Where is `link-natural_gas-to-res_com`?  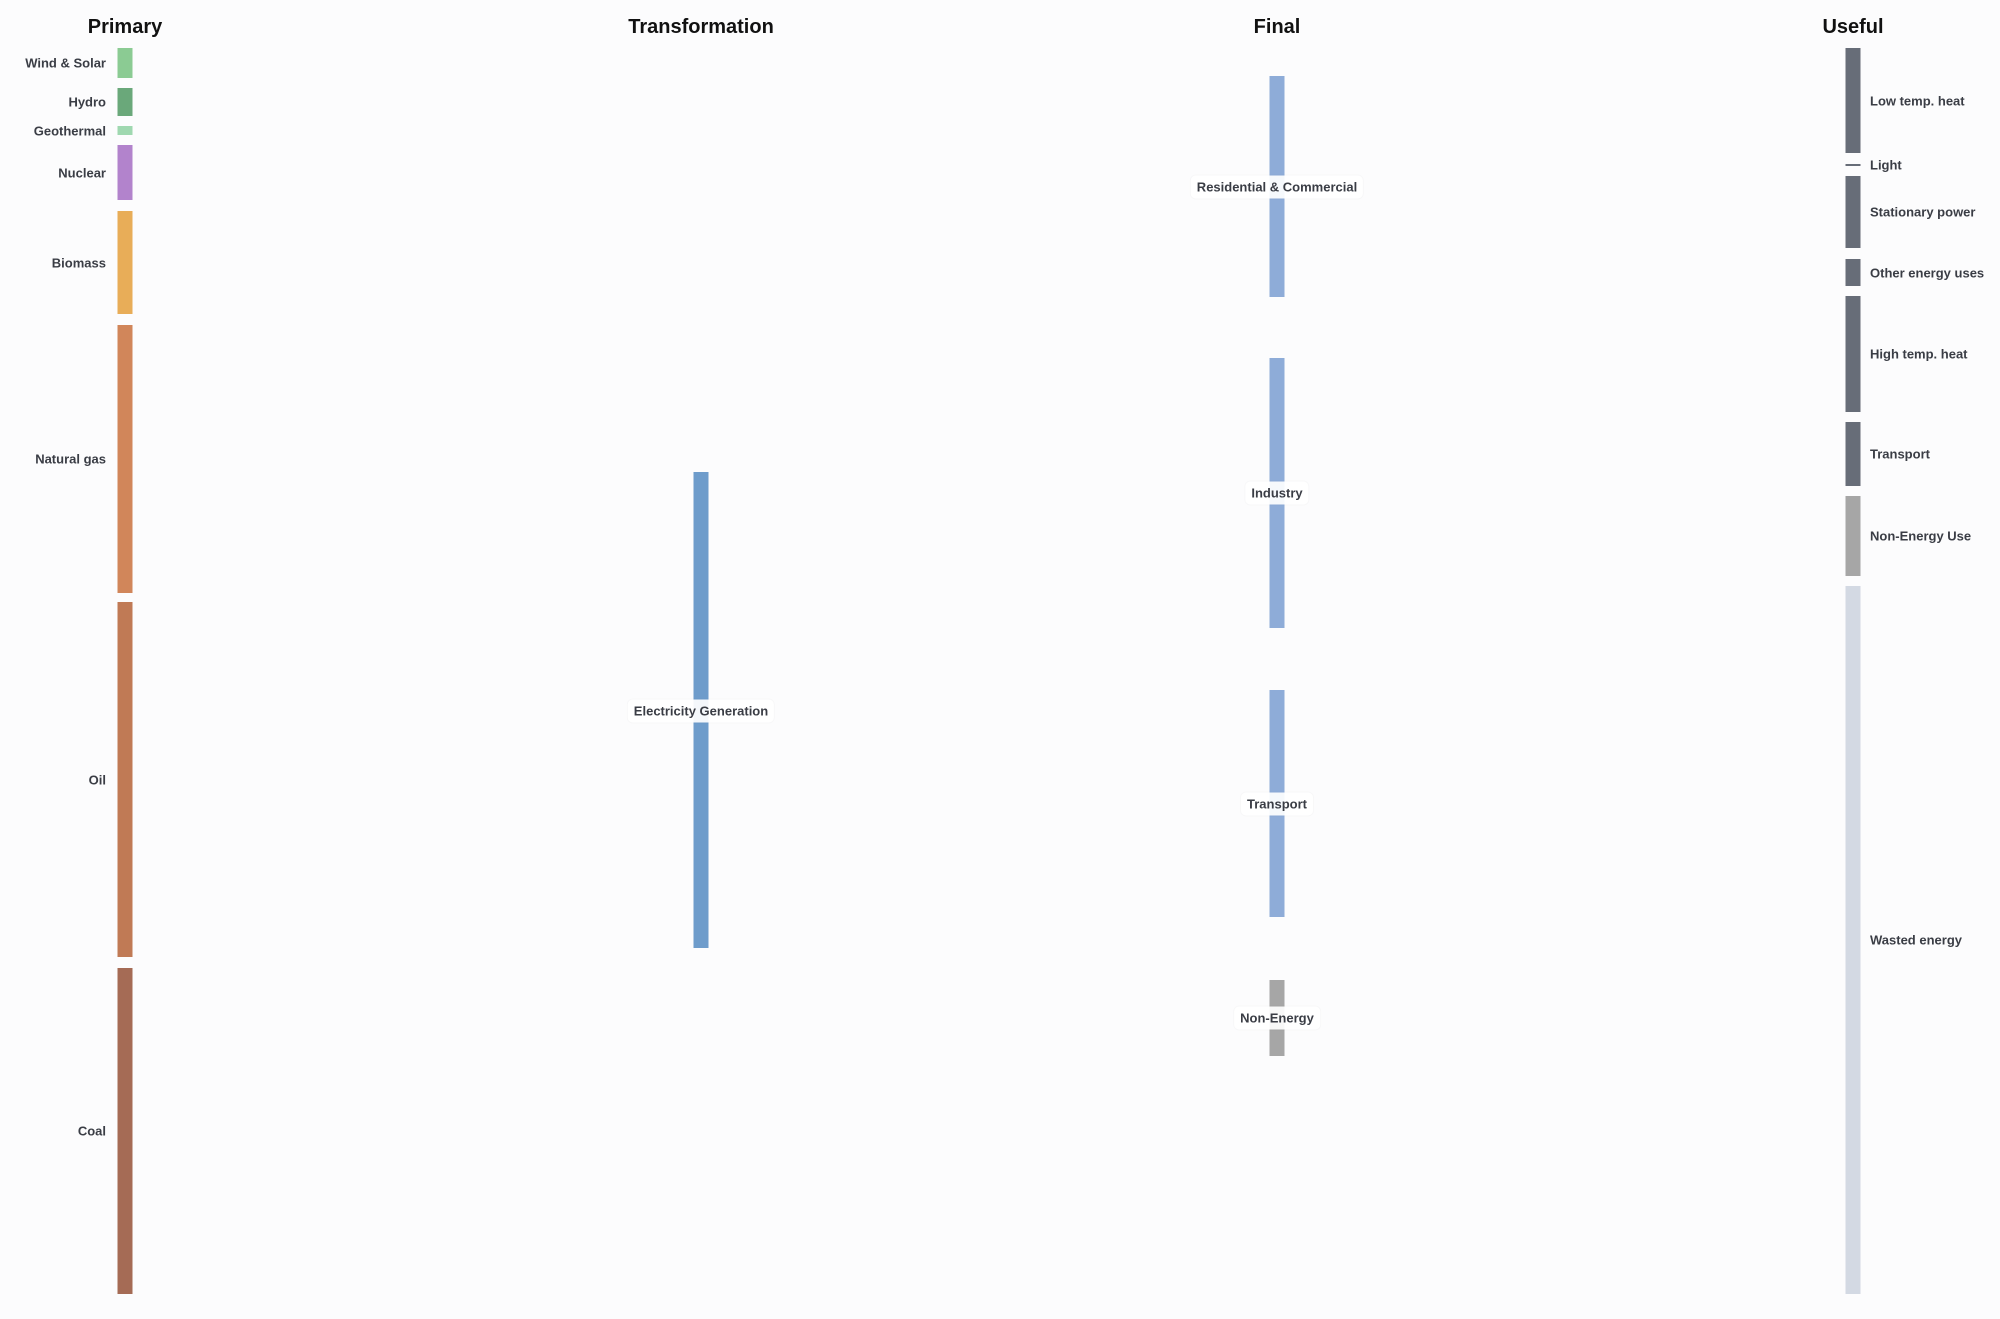
link-natural_gas-to-res_com is located at coordinates (701, 251).